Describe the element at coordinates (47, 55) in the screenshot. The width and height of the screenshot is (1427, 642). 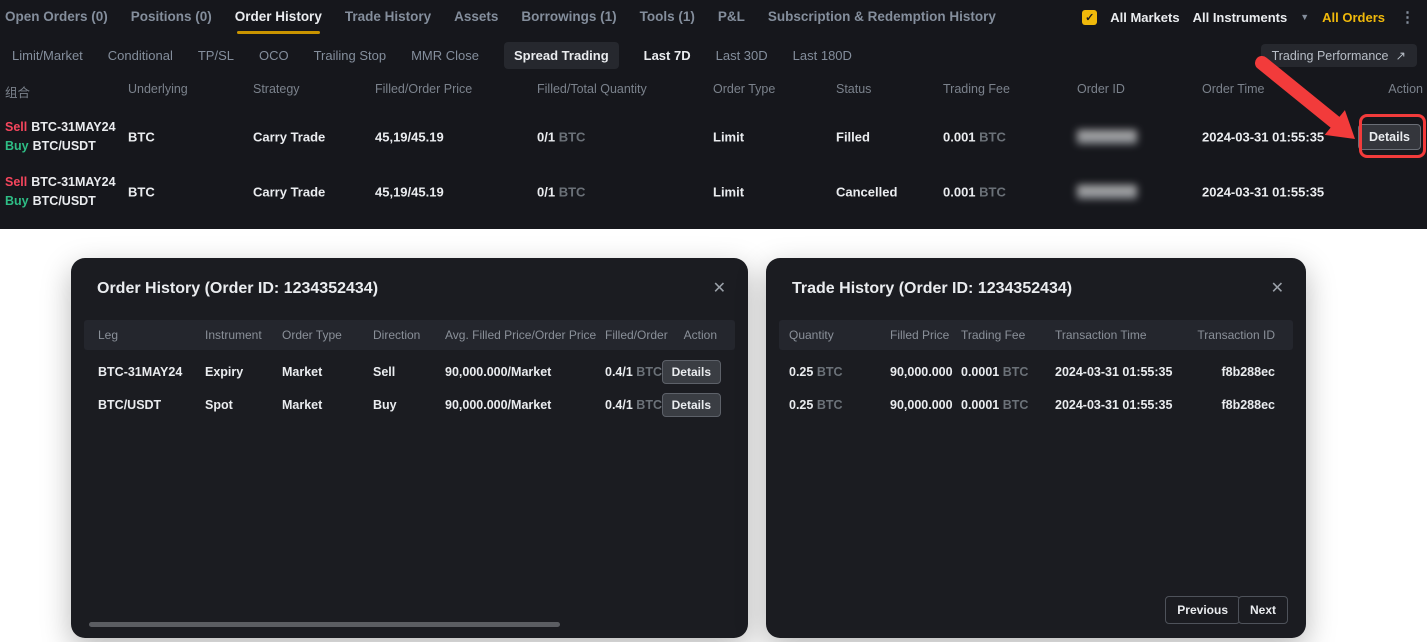
I see `filter-limit-market: Limit/Market` at that location.